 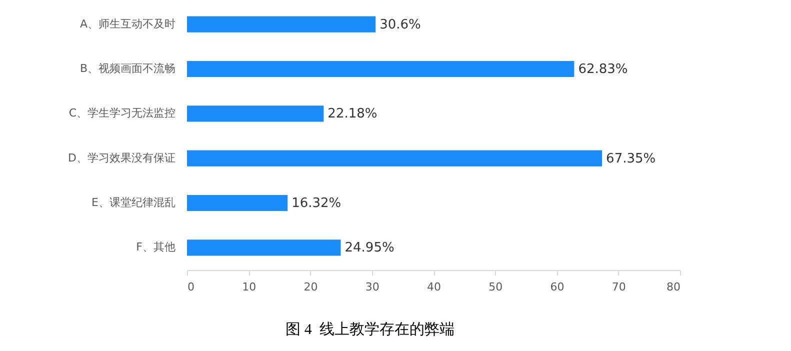 I want to click on y-tick-label: B、视频画面不流畅, so click(x=128, y=68).